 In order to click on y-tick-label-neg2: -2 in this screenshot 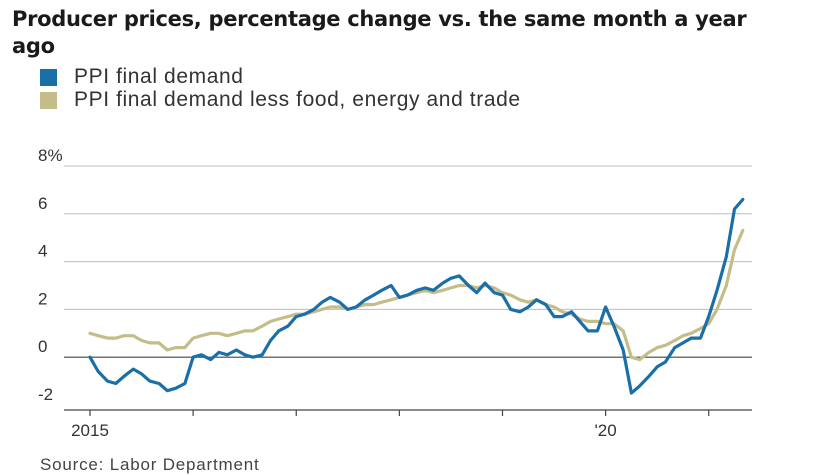, I will do `click(45, 394)`.